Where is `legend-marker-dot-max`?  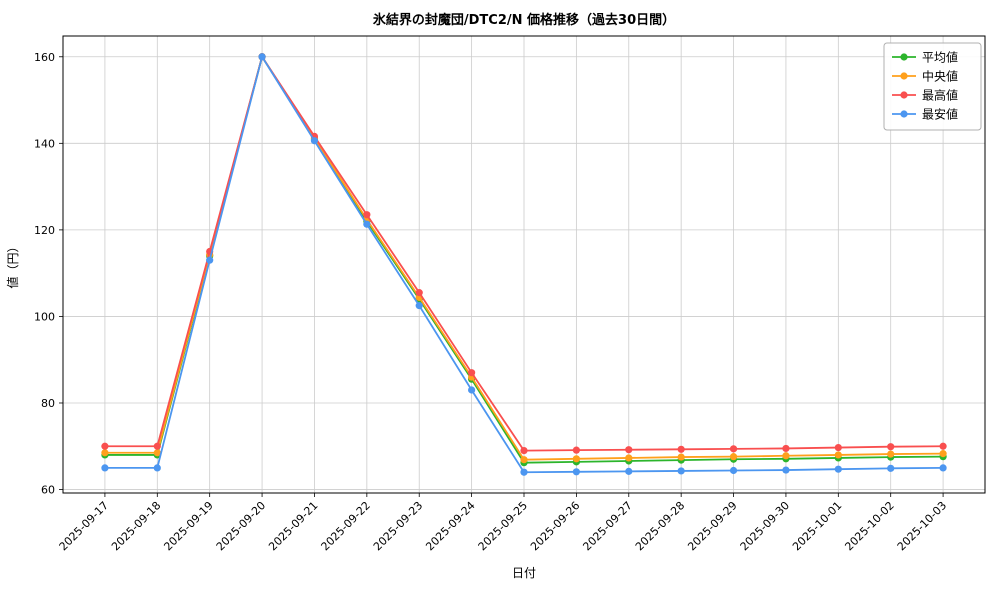
legend-marker-dot-max is located at coordinates (904, 95).